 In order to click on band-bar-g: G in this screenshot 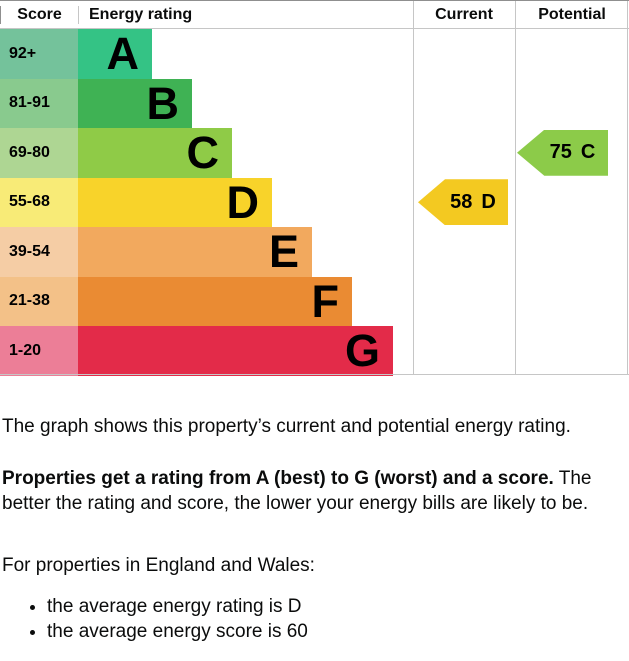, I will do `click(235, 351)`.